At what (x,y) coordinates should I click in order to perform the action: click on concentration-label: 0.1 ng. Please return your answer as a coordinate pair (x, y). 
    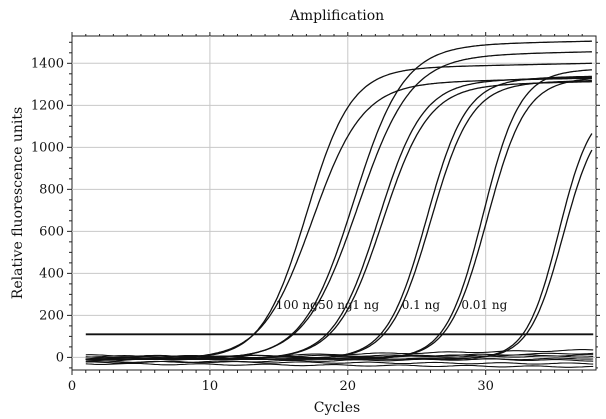
    Looking at the image, I should click on (421, 305).